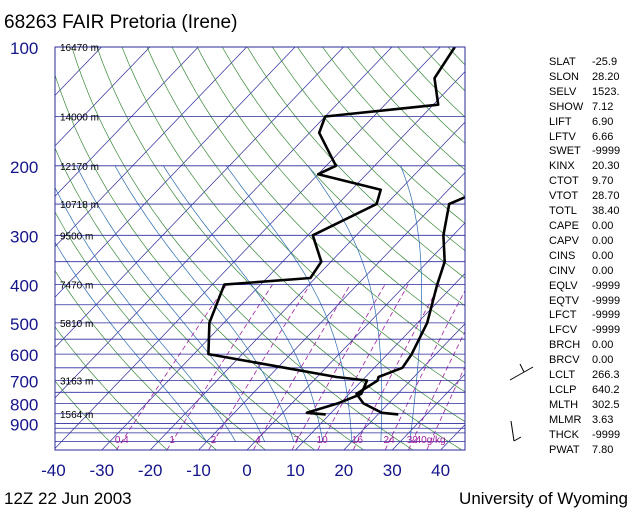  Describe the element at coordinates (589, 315) in the screenshot. I see `index-row: LFCT -9999` at that location.